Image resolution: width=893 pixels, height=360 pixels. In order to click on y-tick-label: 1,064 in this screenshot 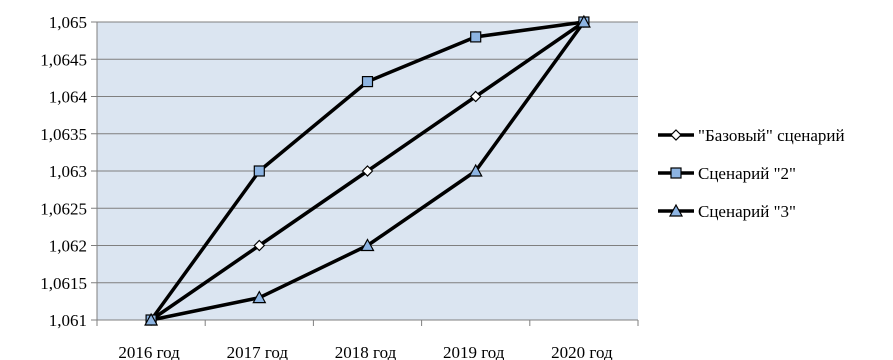, I will do `click(68, 97)`.